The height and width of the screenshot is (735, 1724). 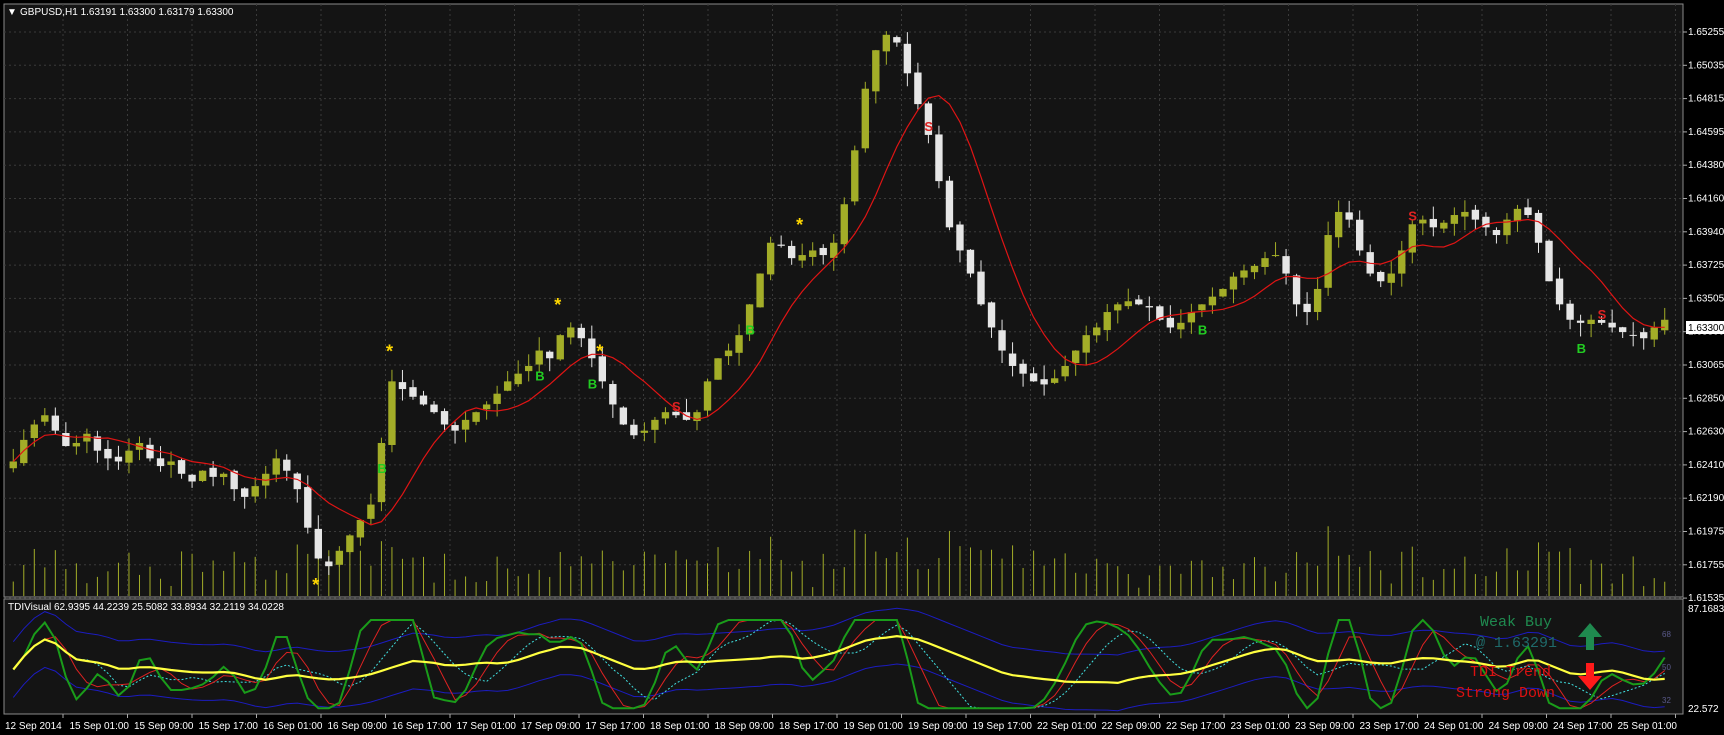 What do you see at coordinates (1706, 598) in the screenshot?
I see `y-tick-label: 1.61535` at bounding box center [1706, 598].